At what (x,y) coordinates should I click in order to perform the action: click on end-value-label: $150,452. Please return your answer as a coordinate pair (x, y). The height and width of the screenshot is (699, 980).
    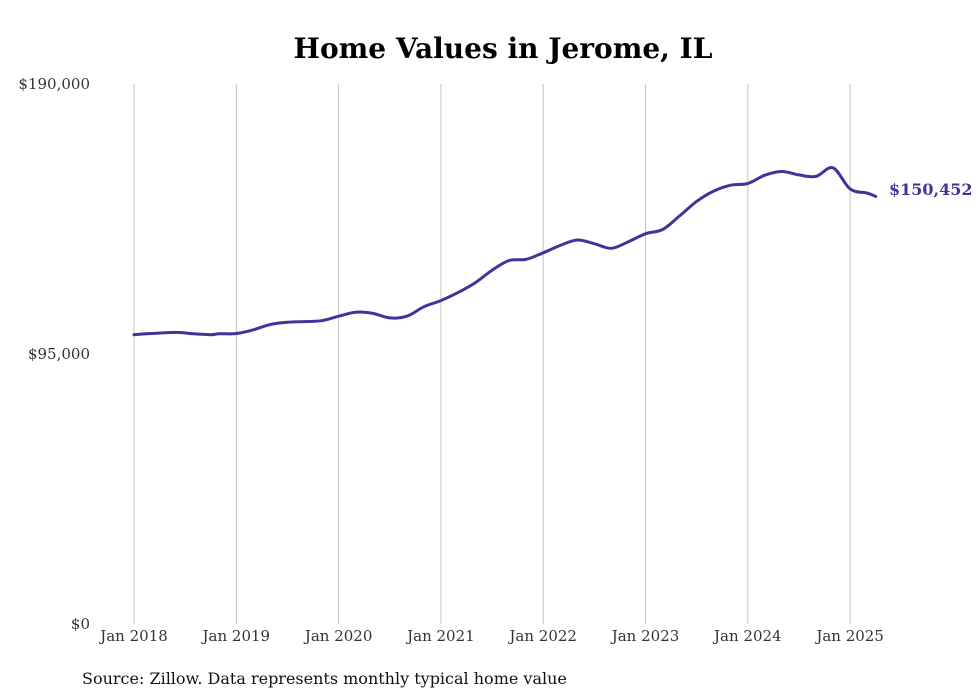
    Looking at the image, I should click on (931, 189).